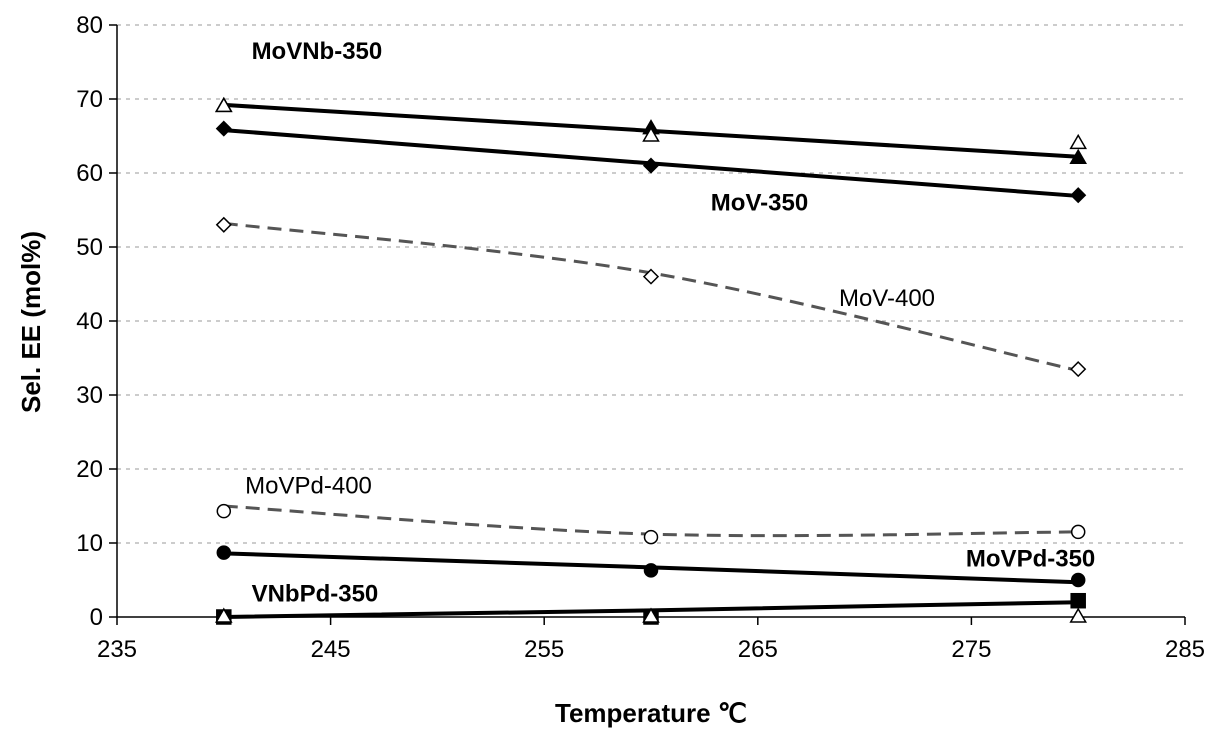  What do you see at coordinates (317, 51) in the screenshot?
I see `label-movnb-350: MoVNb-350` at bounding box center [317, 51].